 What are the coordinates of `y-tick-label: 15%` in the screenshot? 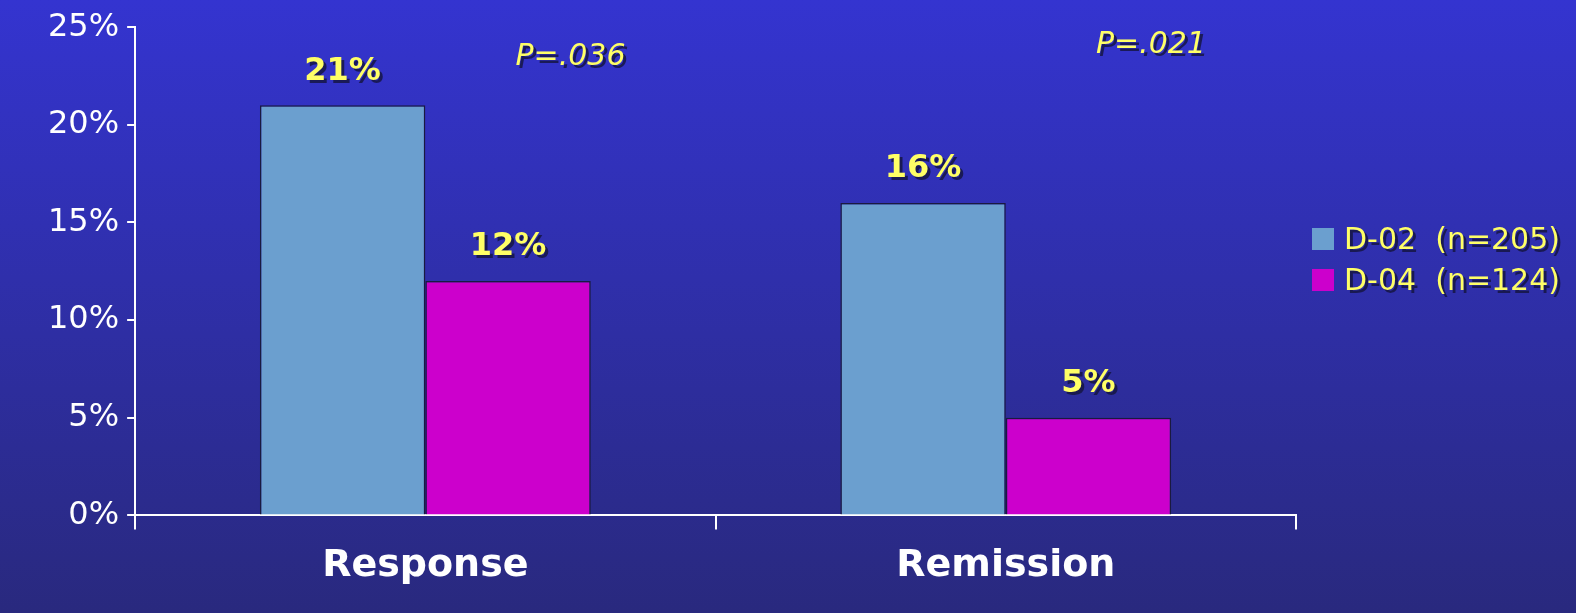 It's located at (84, 219).